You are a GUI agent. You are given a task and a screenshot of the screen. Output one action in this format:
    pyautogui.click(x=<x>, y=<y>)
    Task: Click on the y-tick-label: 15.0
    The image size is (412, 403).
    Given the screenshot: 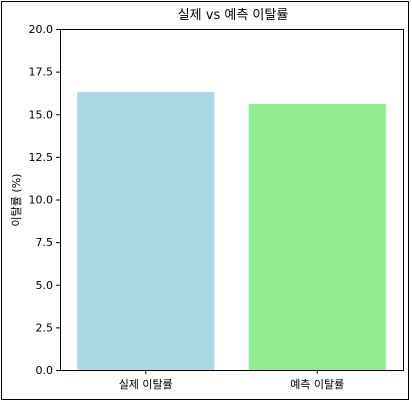 What is the action you would take?
    pyautogui.click(x=41, y=114)
    